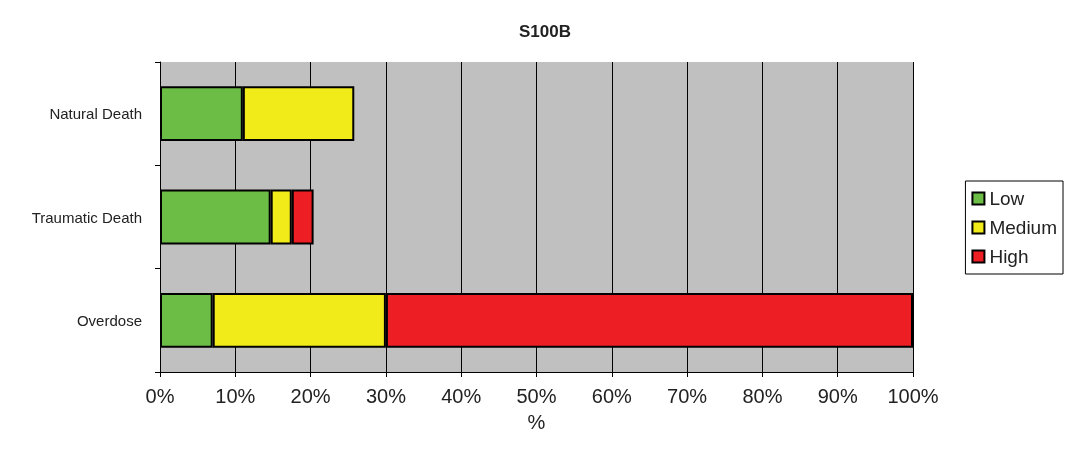 The image size is (1069, 455). What do you see at coordinates (1009, 256) in the screenshot?
I see `legend-label: High` at bounding box center [1009, 256].